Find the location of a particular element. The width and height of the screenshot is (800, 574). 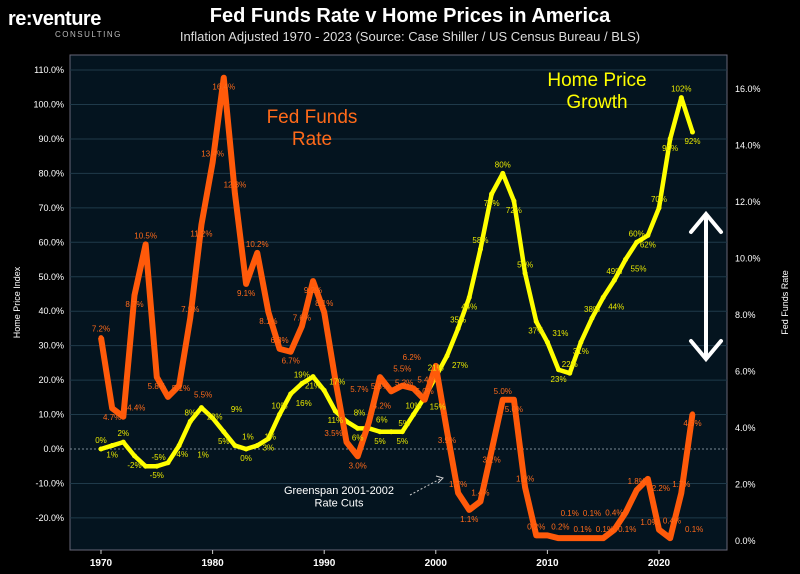

x-tick-label: 2010 is located at coordinates (547, 563).